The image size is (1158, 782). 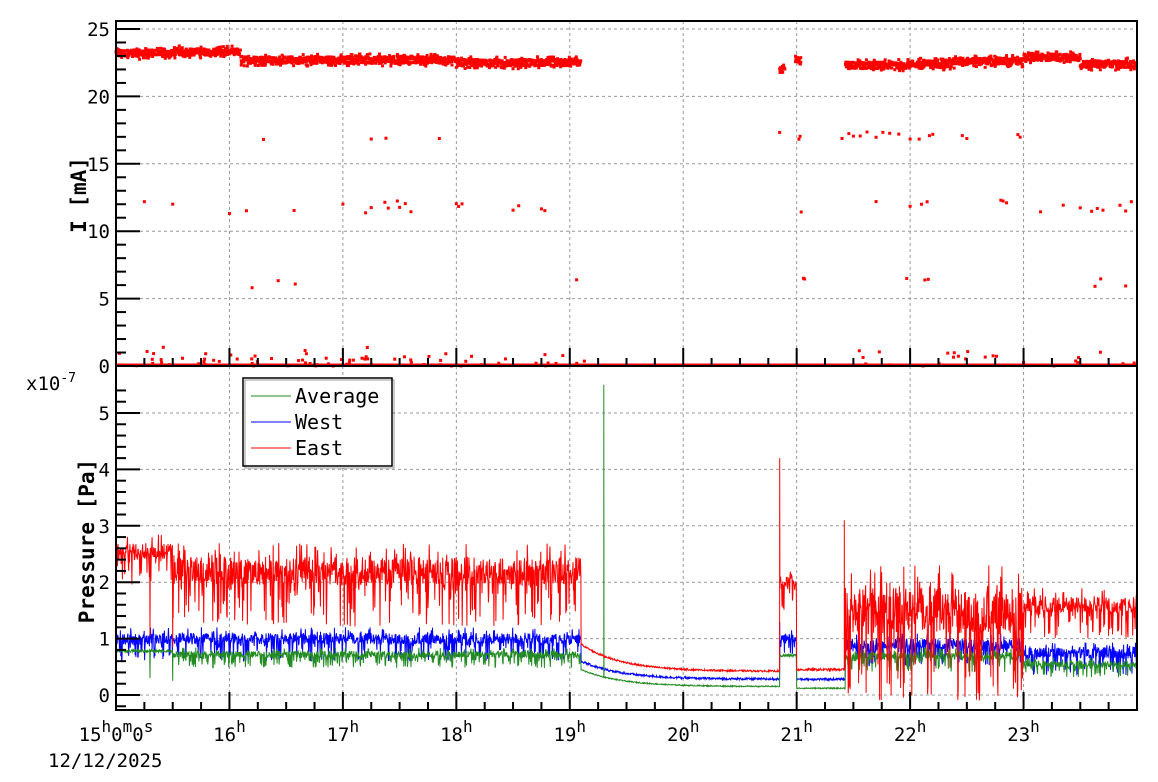 I want to click on x-tick-label: 19h, so click(x=570, y=731).